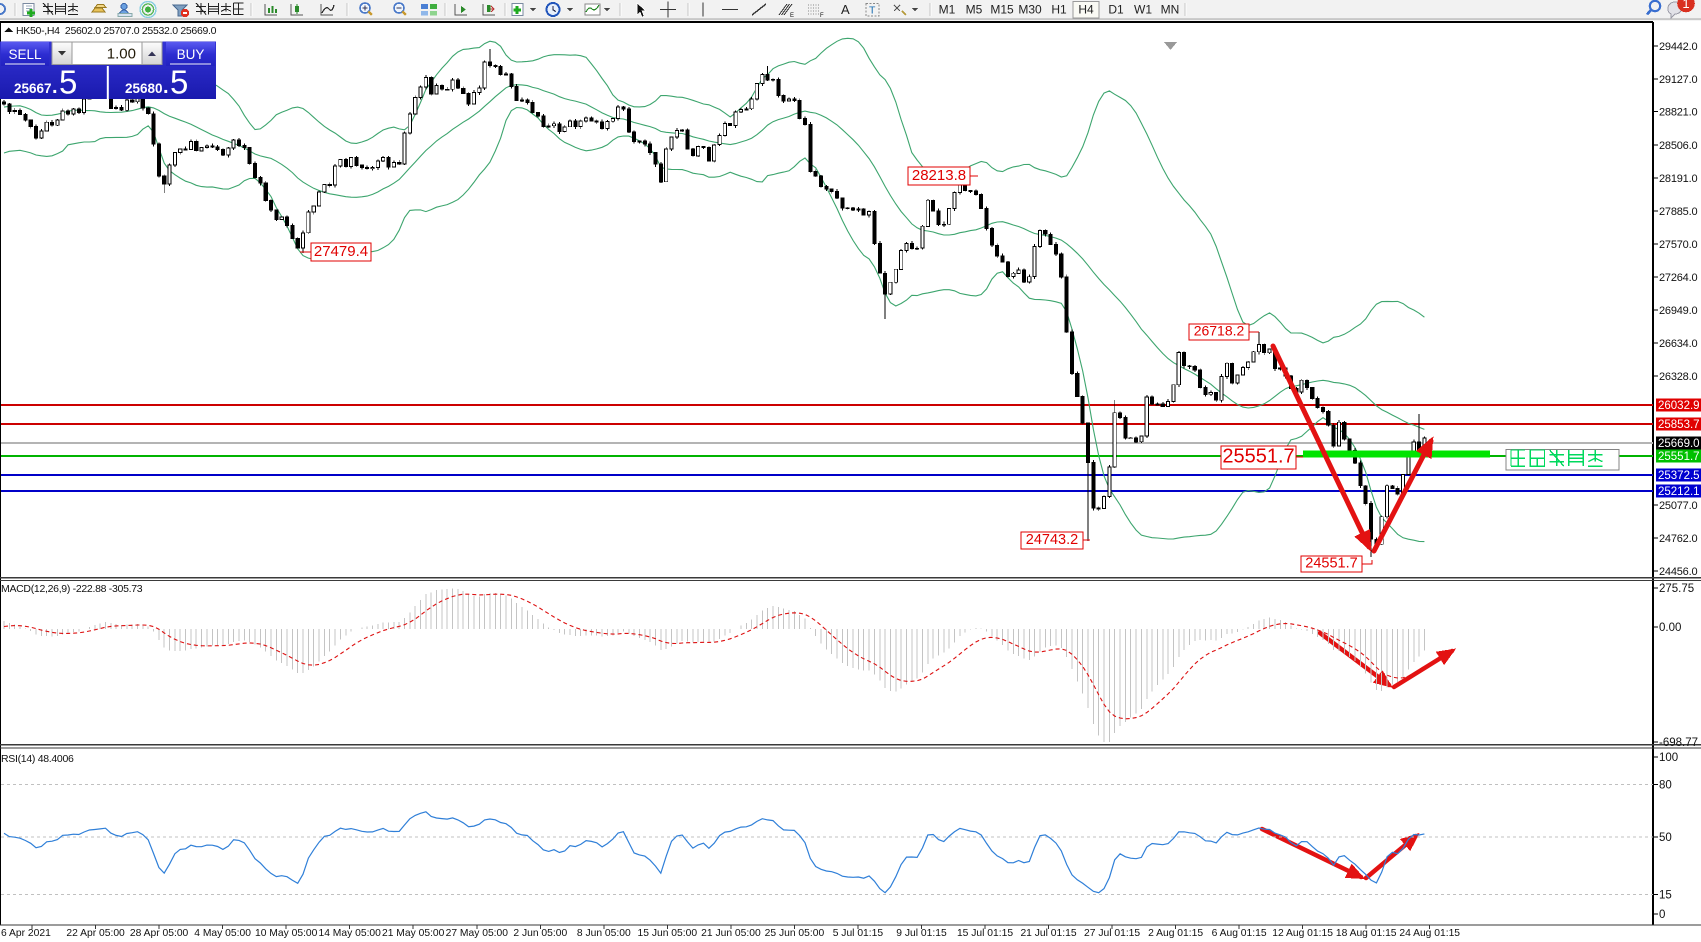 The image size is (1701, 942). I want to click on svg-text: 5 Jul 01:15, so click(858, 933).